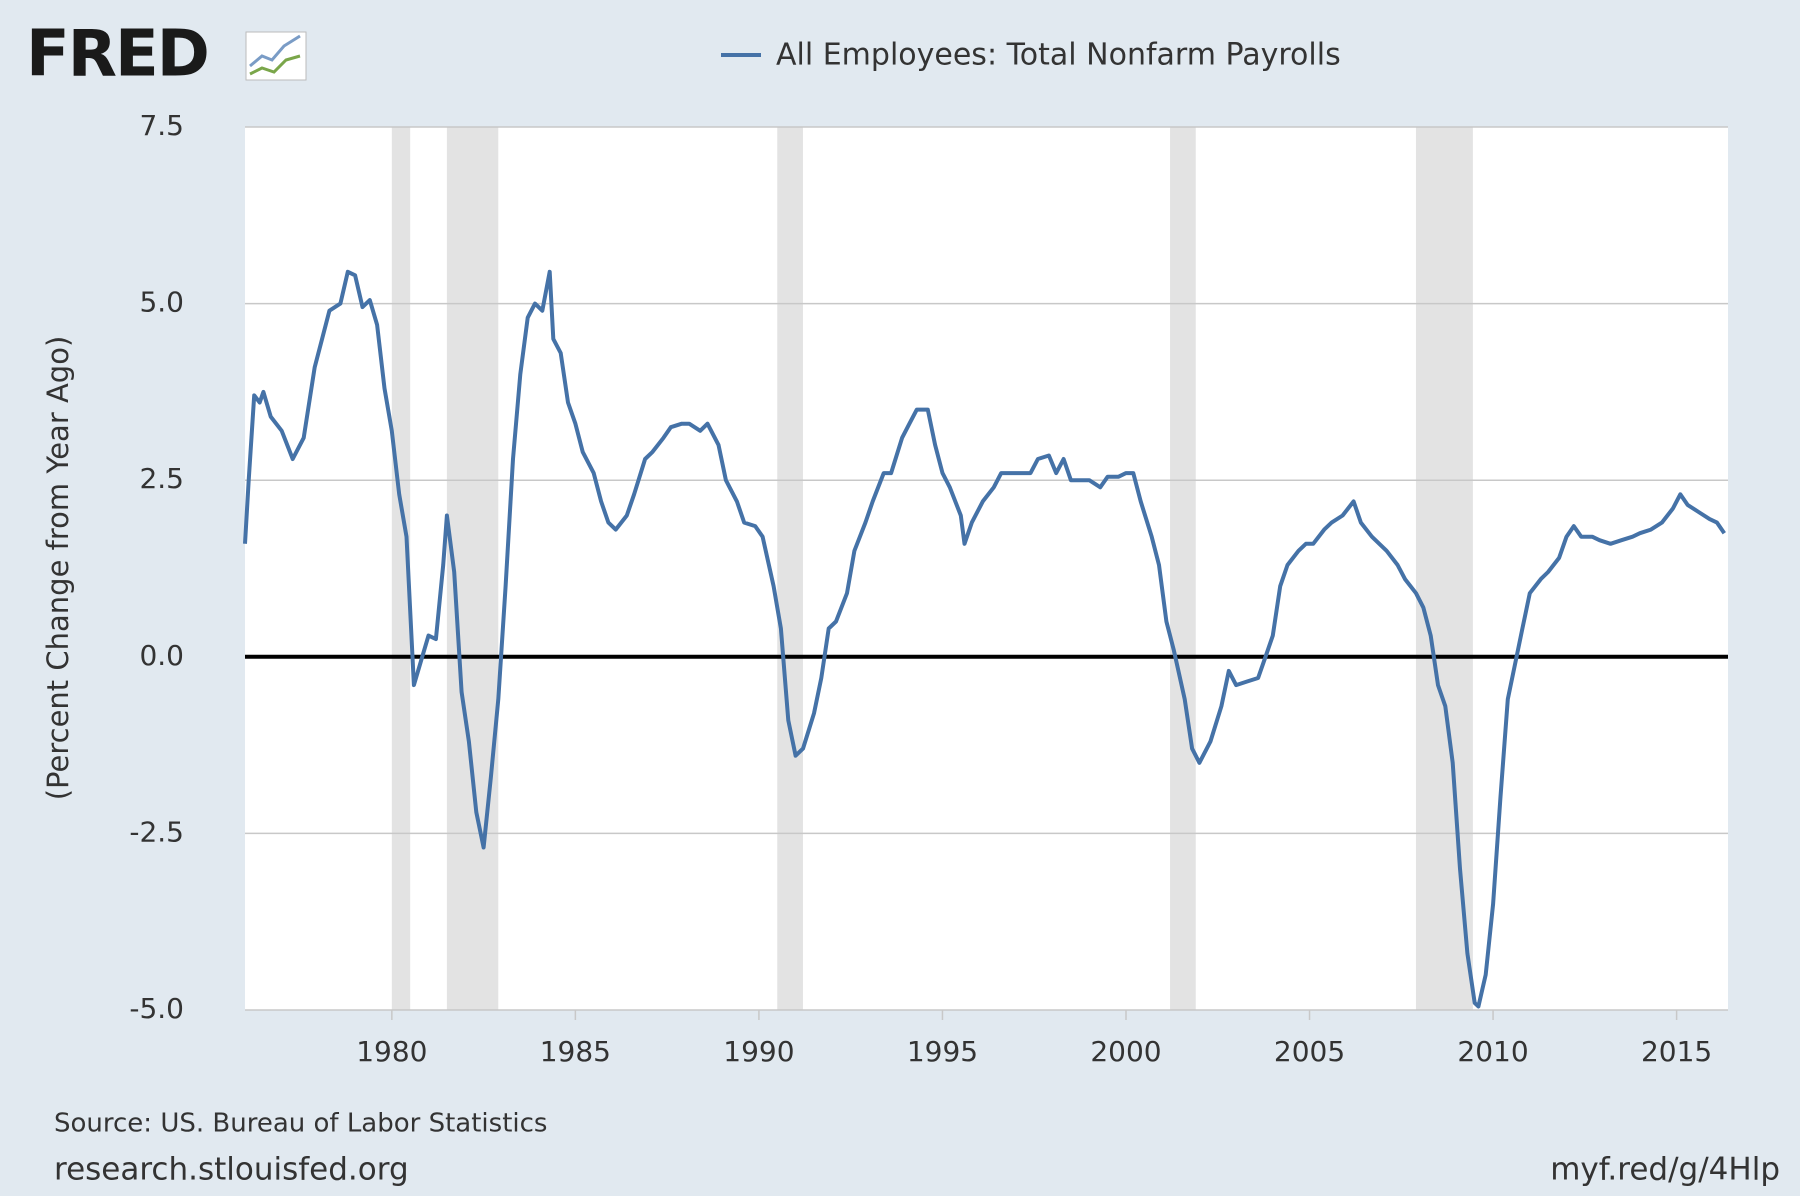  Describe the element at coordinates (231, 1170) in the screenshot. I see `site: research.stlouisfed.org` at that location.